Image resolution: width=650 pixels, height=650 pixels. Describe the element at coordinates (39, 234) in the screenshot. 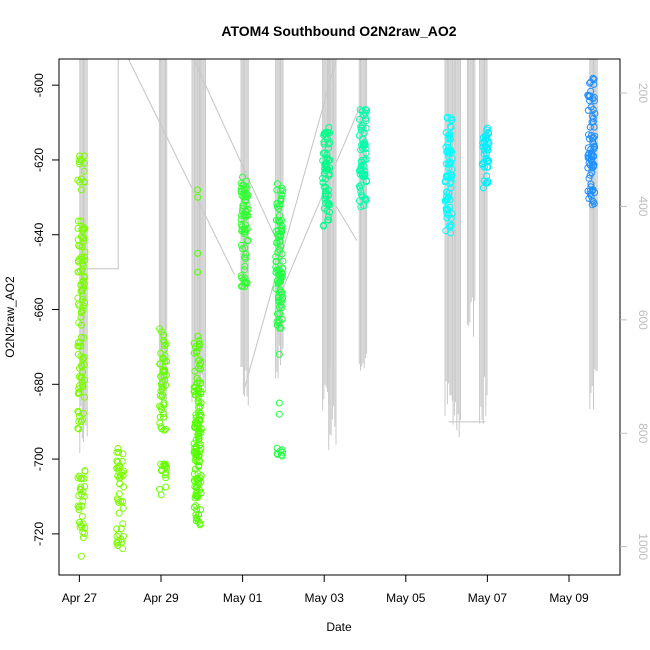

I see `y-tick-label: -640` at that location.